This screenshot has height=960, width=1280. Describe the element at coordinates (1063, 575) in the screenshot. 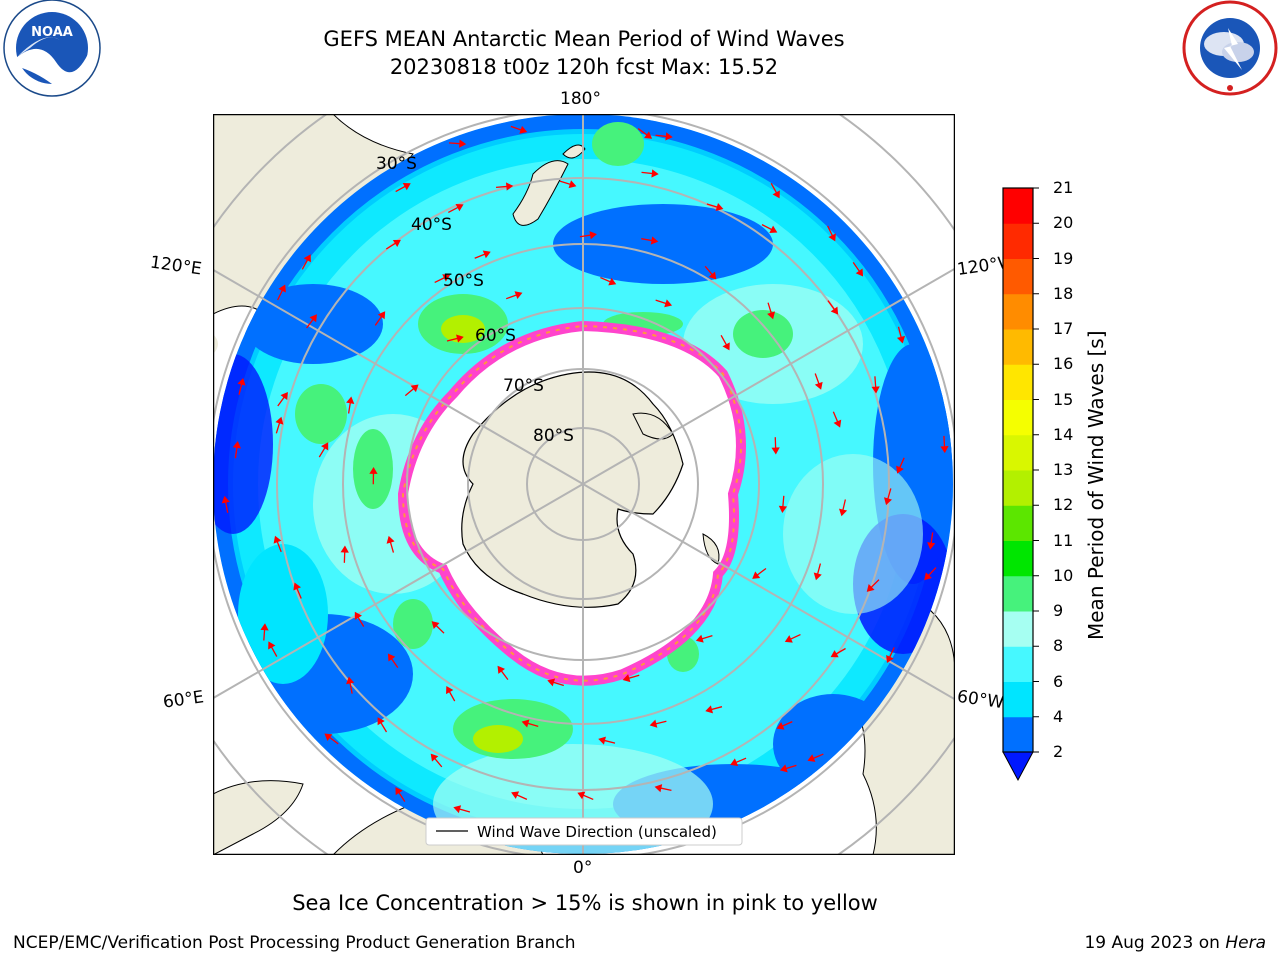

I see `colorbar-tick-label: 10` at that location.